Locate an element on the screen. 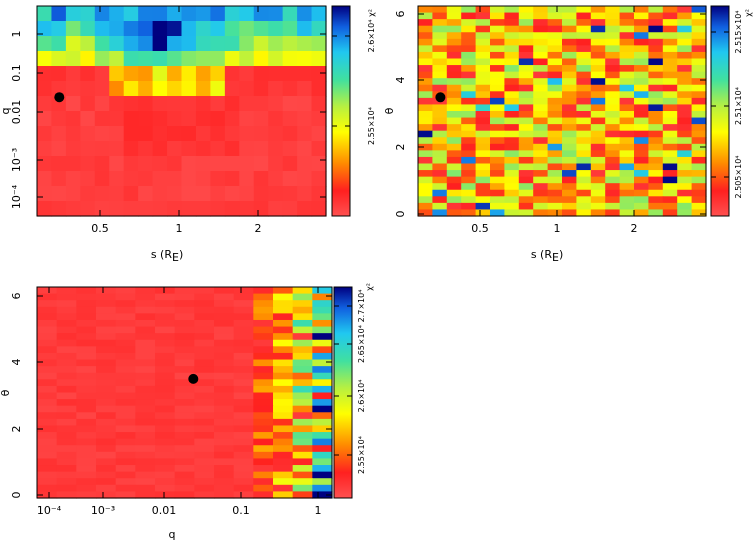 This screenshot has height=542, width=754. best-fit-marker is located at coordinates (59, 97).